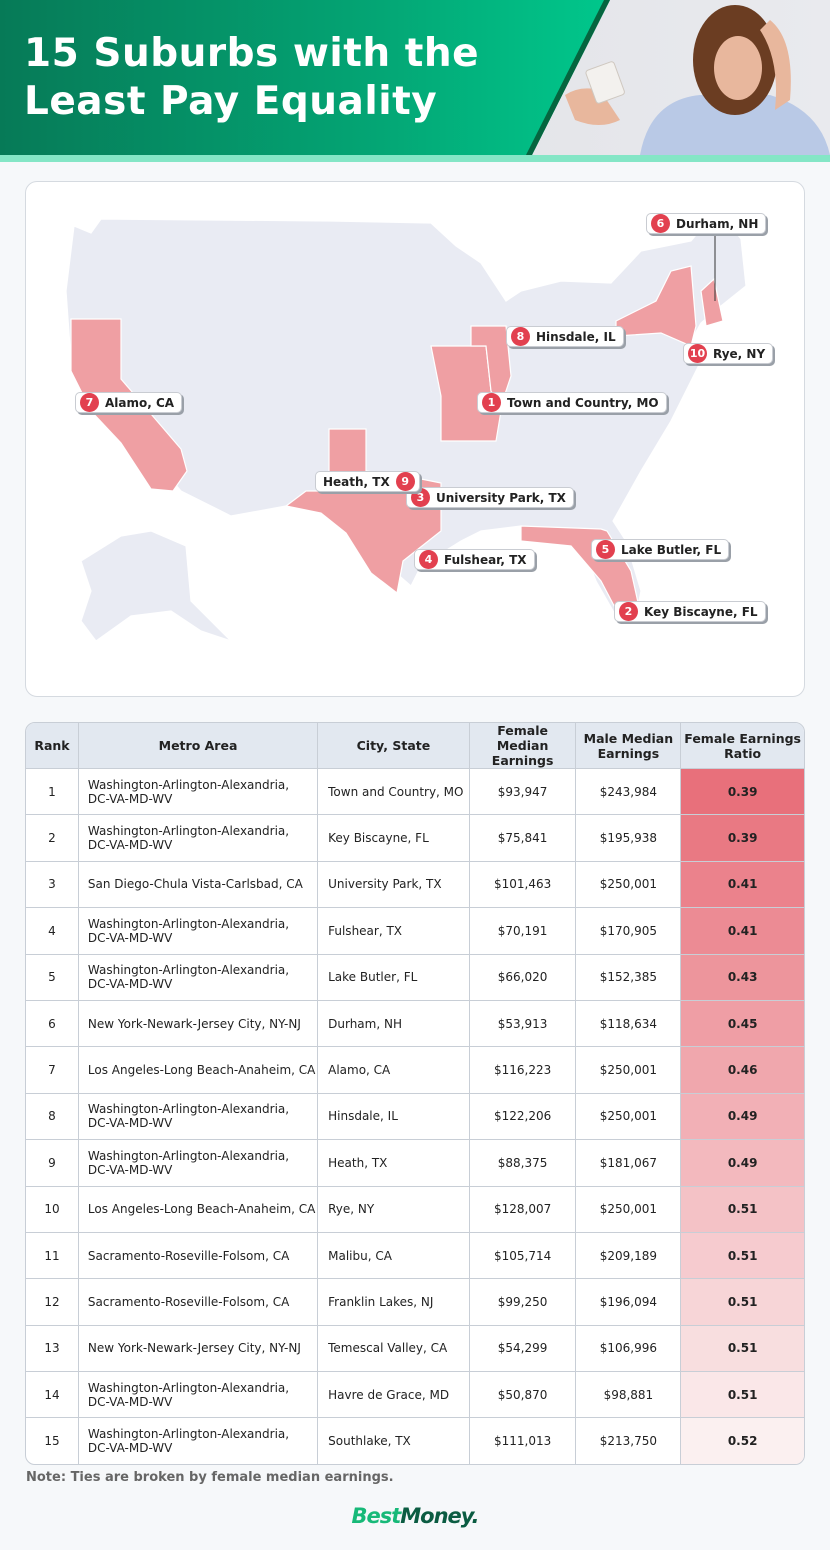 The width and height of the screenshot is (830, 1550). What do you see at coordinates (629, 745) in the screenshot?
I see `column-header: Male Median Earnings` at bounding box center [629, 745].